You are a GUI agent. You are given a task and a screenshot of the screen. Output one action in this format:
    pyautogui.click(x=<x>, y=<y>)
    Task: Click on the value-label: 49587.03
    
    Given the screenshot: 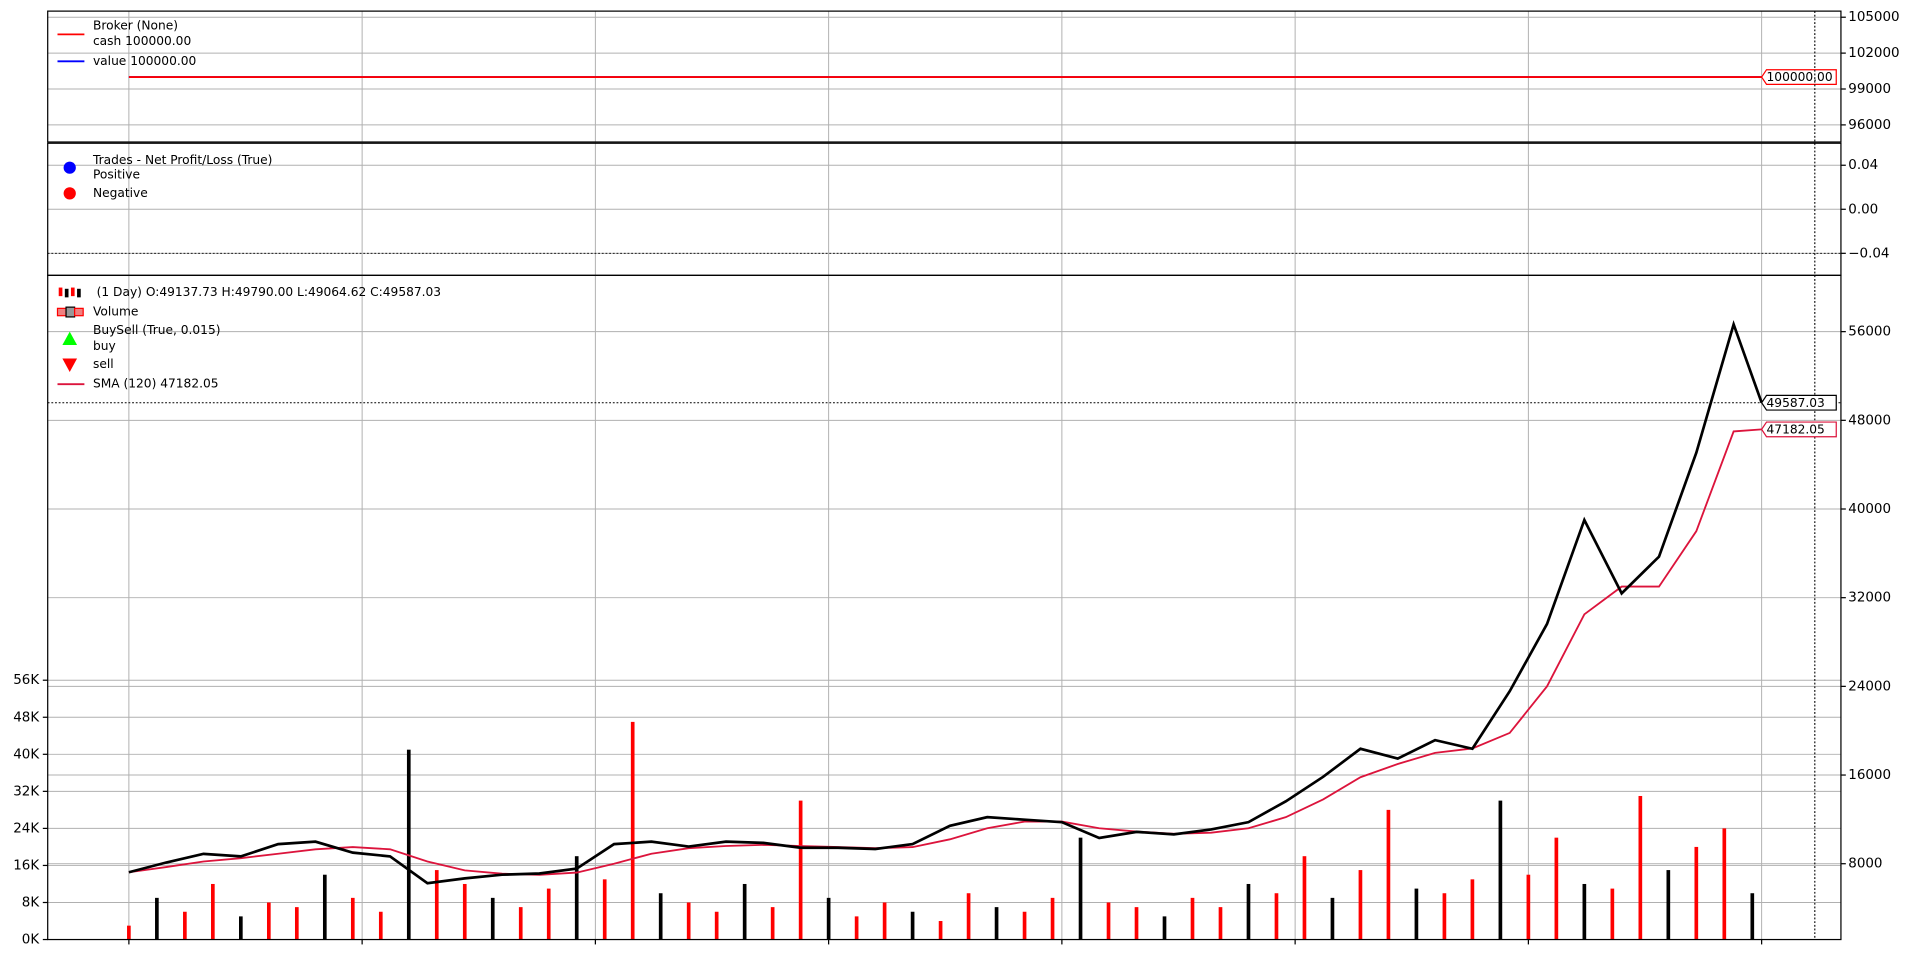 What is the action you would take?
    pyautogui.click(x=1796, y=403)
    